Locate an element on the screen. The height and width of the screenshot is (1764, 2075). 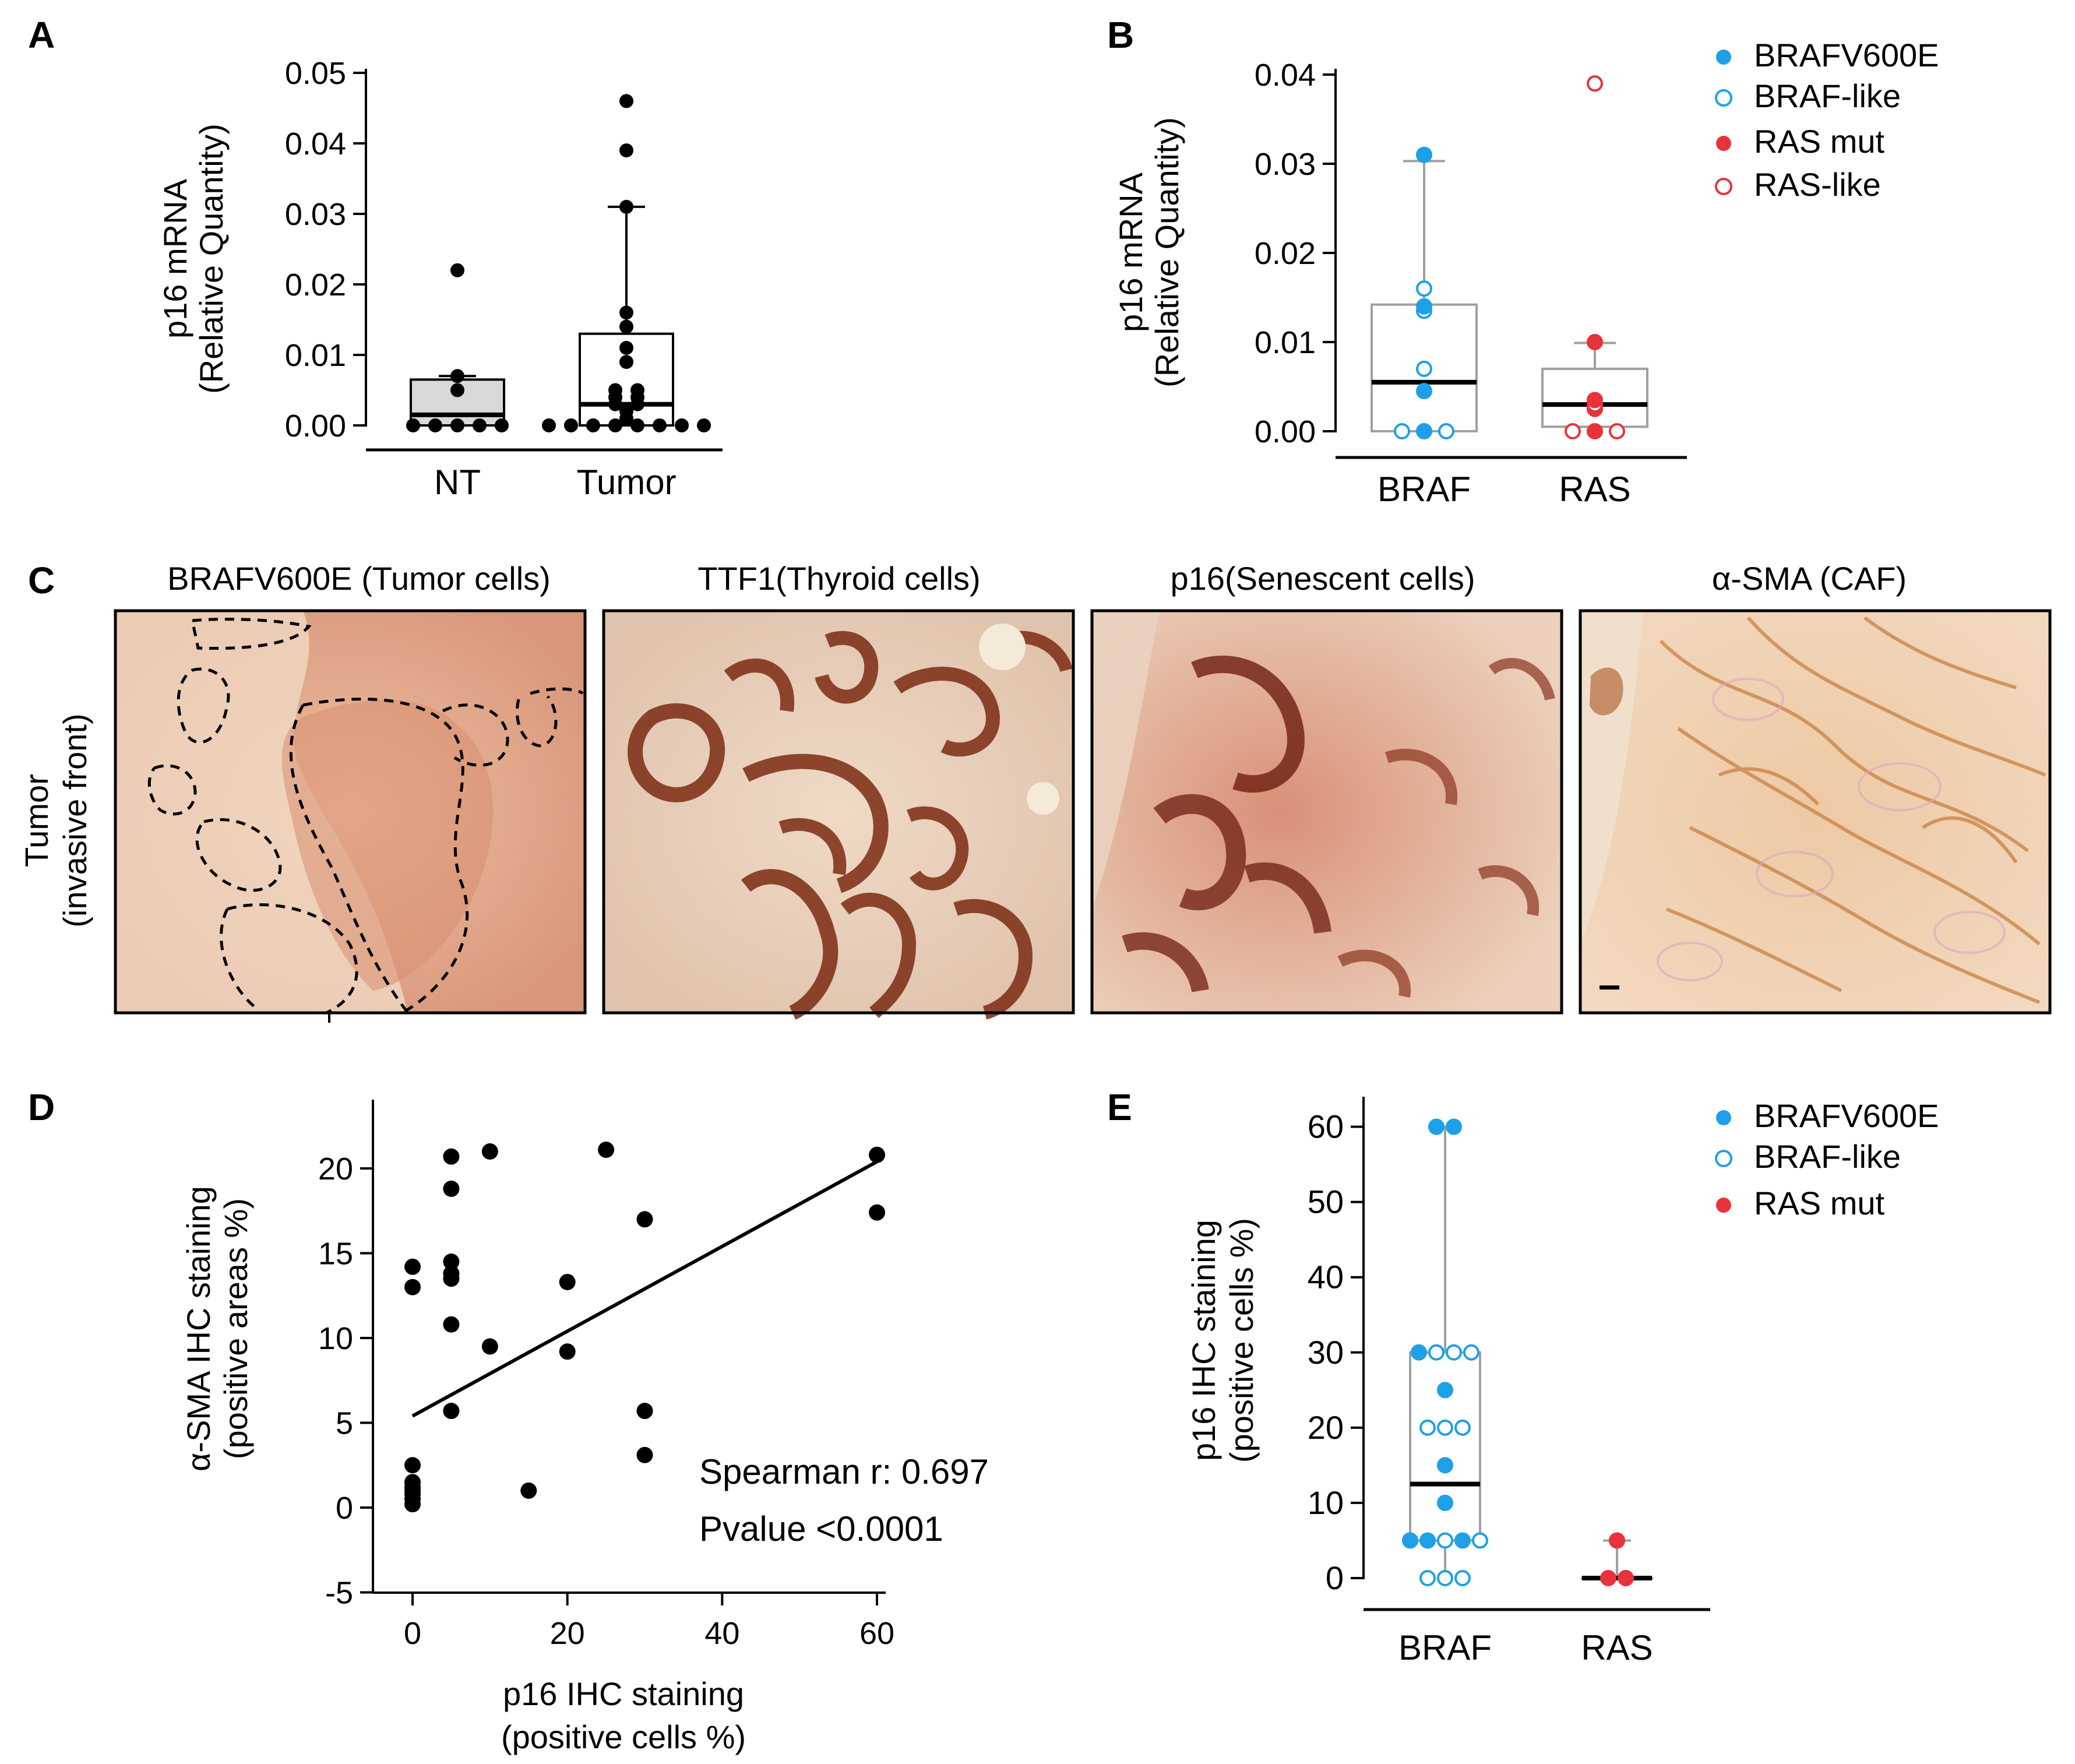
panel-d-ylabel-2: (positive areas %) is located at coordinates (235, 1328).